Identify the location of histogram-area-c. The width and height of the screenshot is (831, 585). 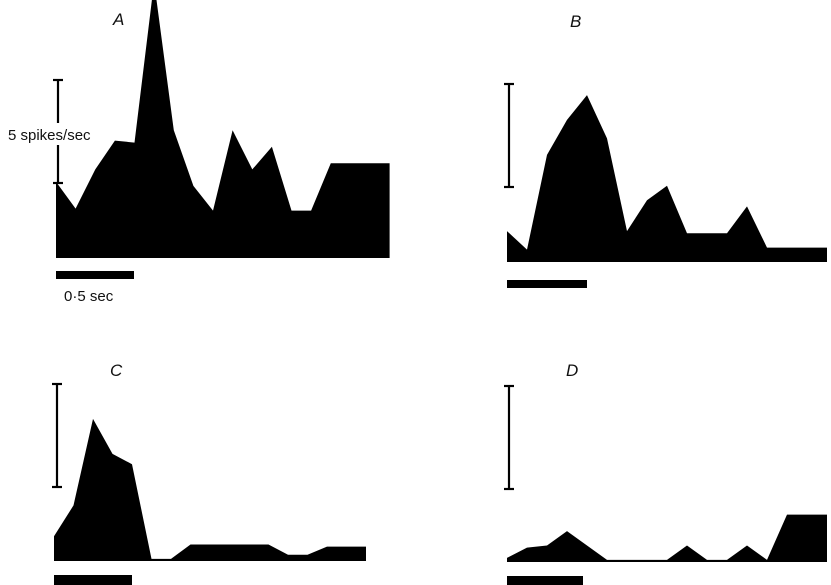
(210, 489).